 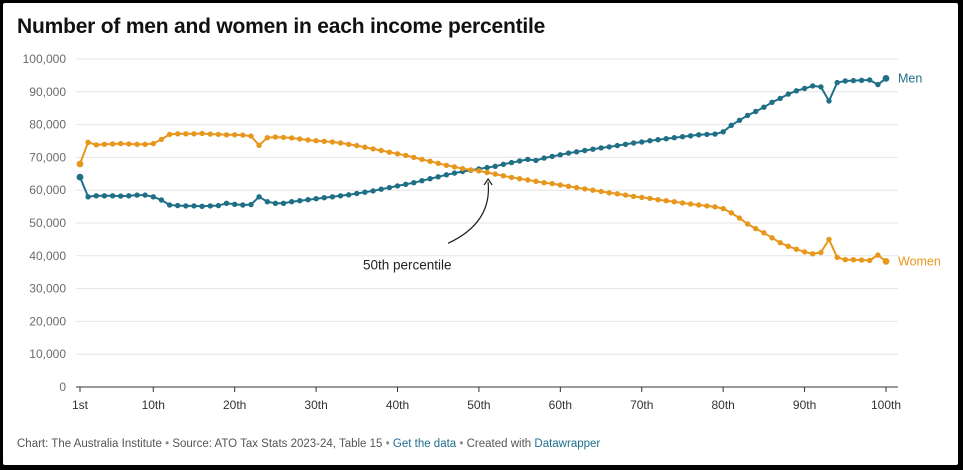 What do you see at coordinates (47, 125) in the screenshot?
I see `y-tick-label: 80,000` at bounding box center [47, 125].